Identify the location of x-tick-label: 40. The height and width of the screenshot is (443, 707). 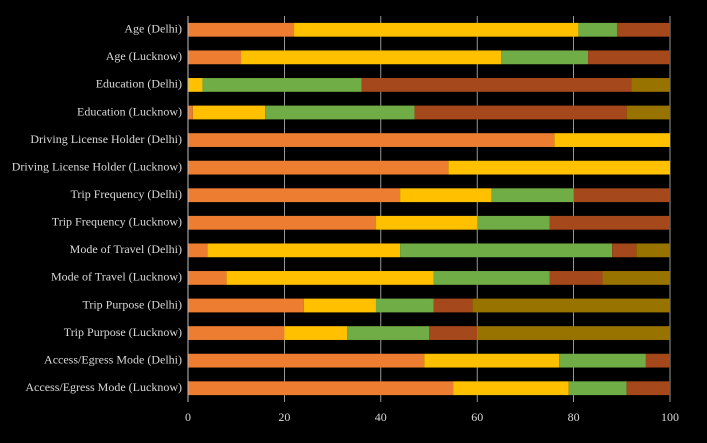
(381, 417).